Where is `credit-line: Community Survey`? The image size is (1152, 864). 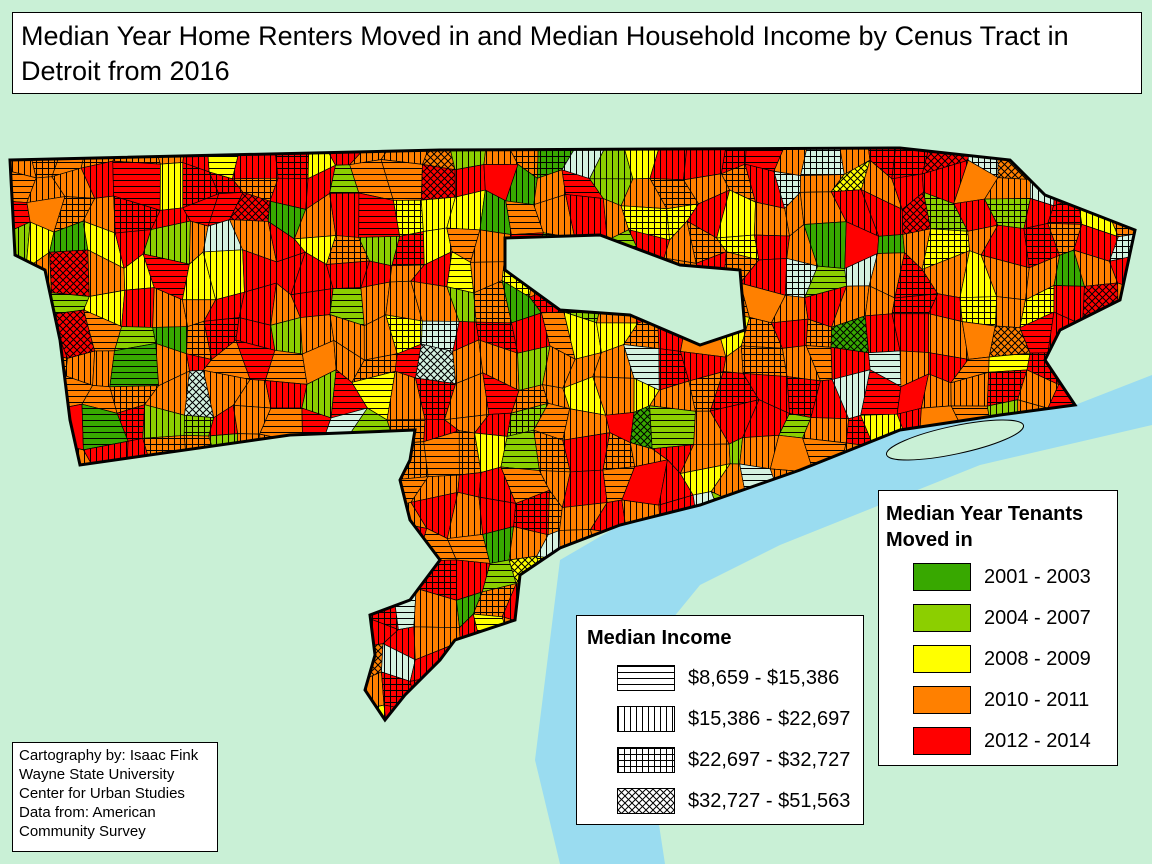 credit-line: Community Survey is located at coordinates (82, 831).